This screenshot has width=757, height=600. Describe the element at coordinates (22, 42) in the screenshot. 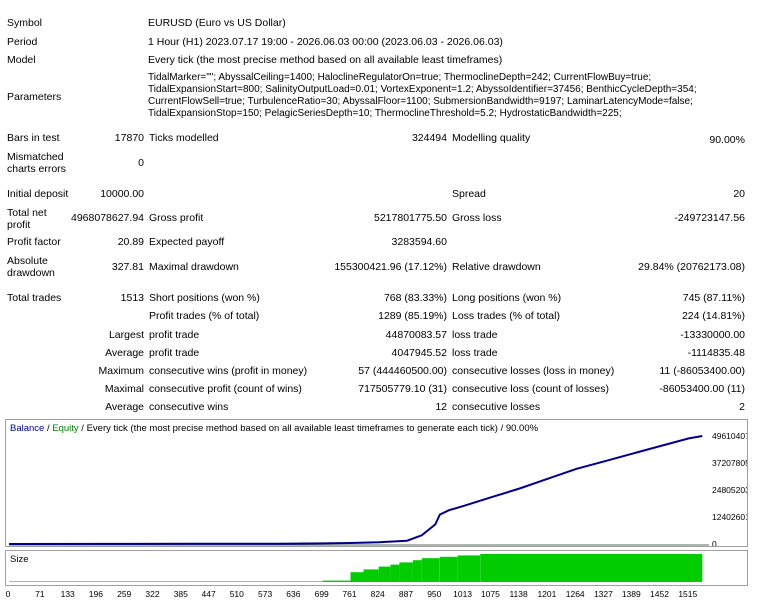

I see `period-label: Period` at that location.